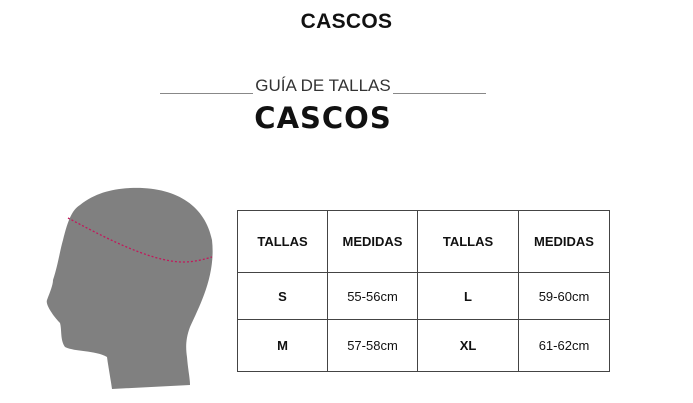  I want to click on head-silhouette, so click(129, 288).